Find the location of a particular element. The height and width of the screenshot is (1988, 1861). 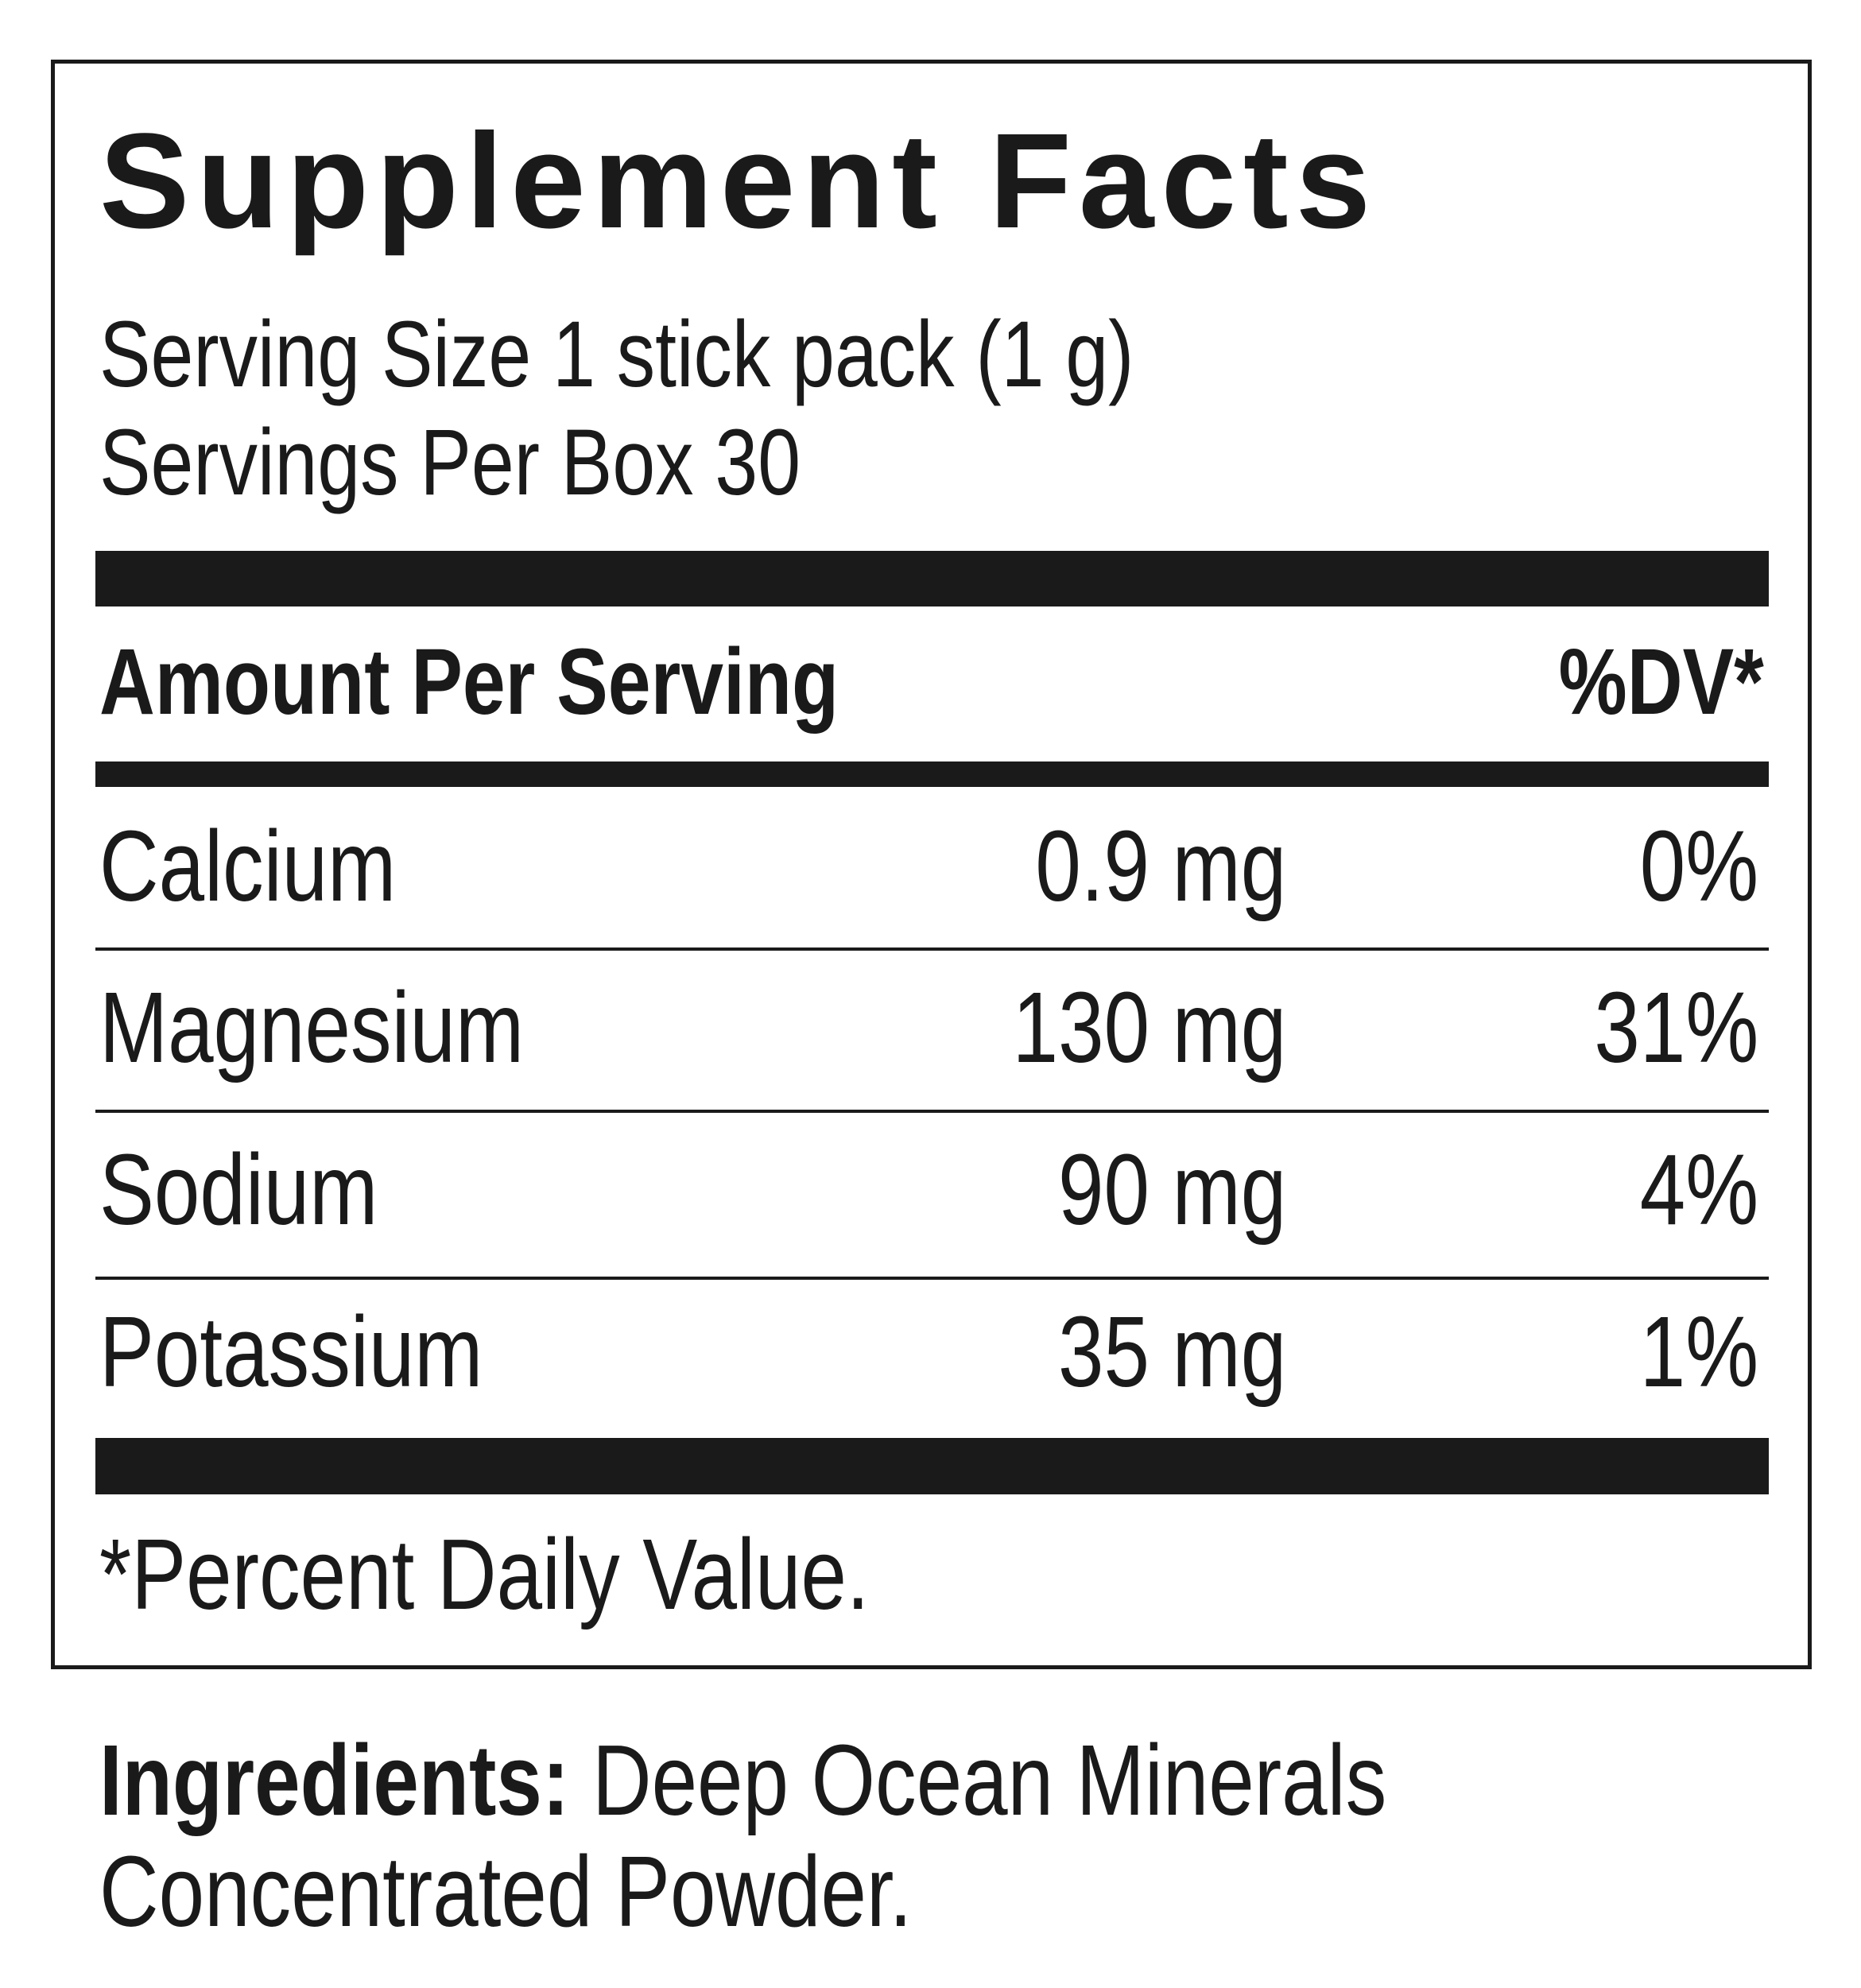

nutrient-name: Magnesium is located at coordinates (312, 1027).